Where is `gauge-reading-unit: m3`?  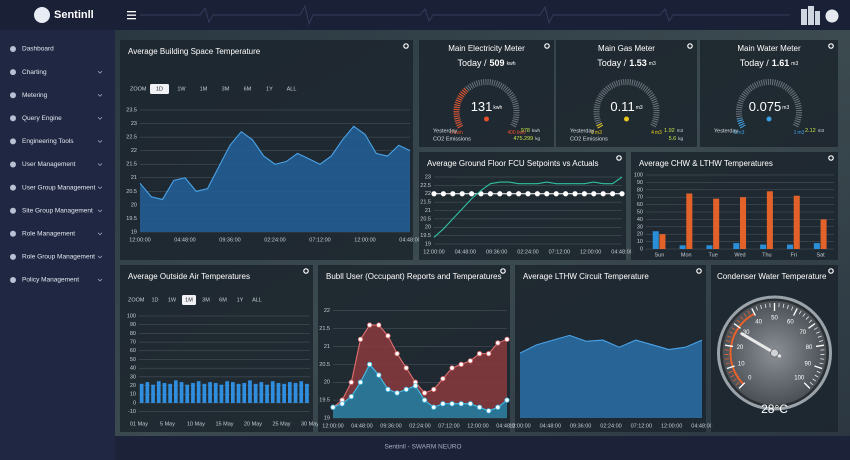 gauge-reading-unit: m3 is located at coordinates (639, 108).